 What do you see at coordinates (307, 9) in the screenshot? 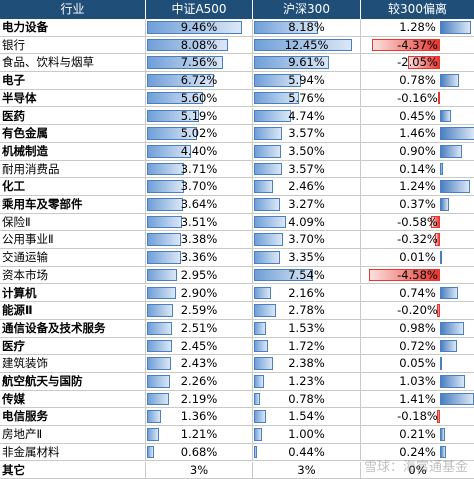
I see `header-hs300: 沪深300` at bounding box center [307, 9].